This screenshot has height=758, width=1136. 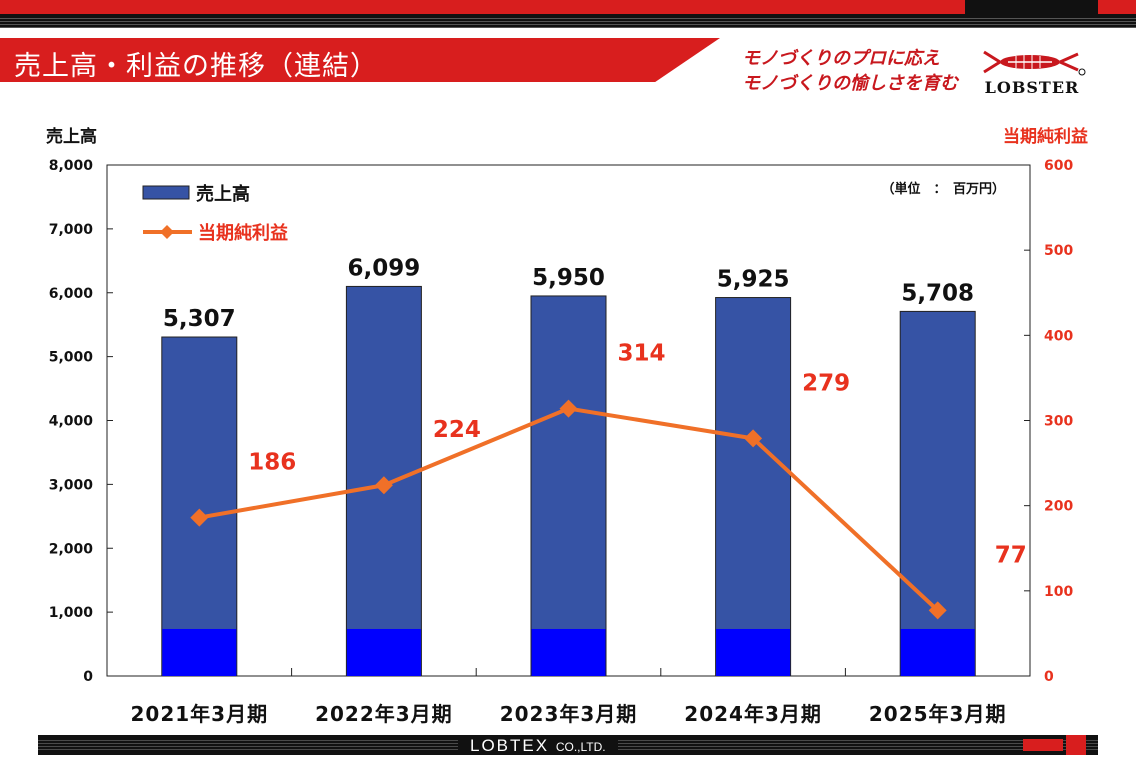 I want to click on left-axis-tick-label: 1,000, so click(x=71, y=613).